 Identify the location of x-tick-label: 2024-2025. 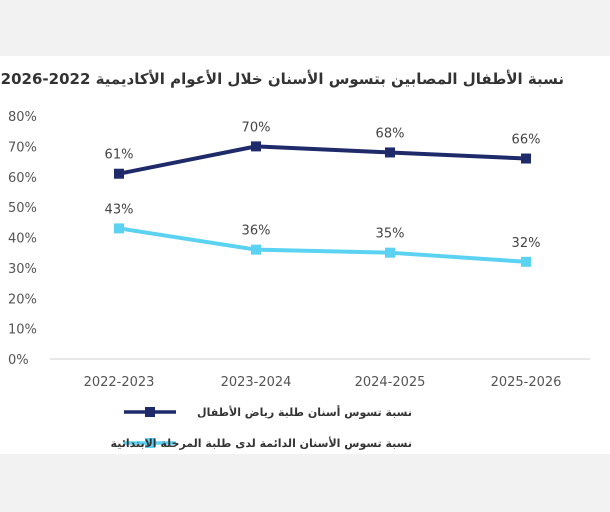
(390, 382).